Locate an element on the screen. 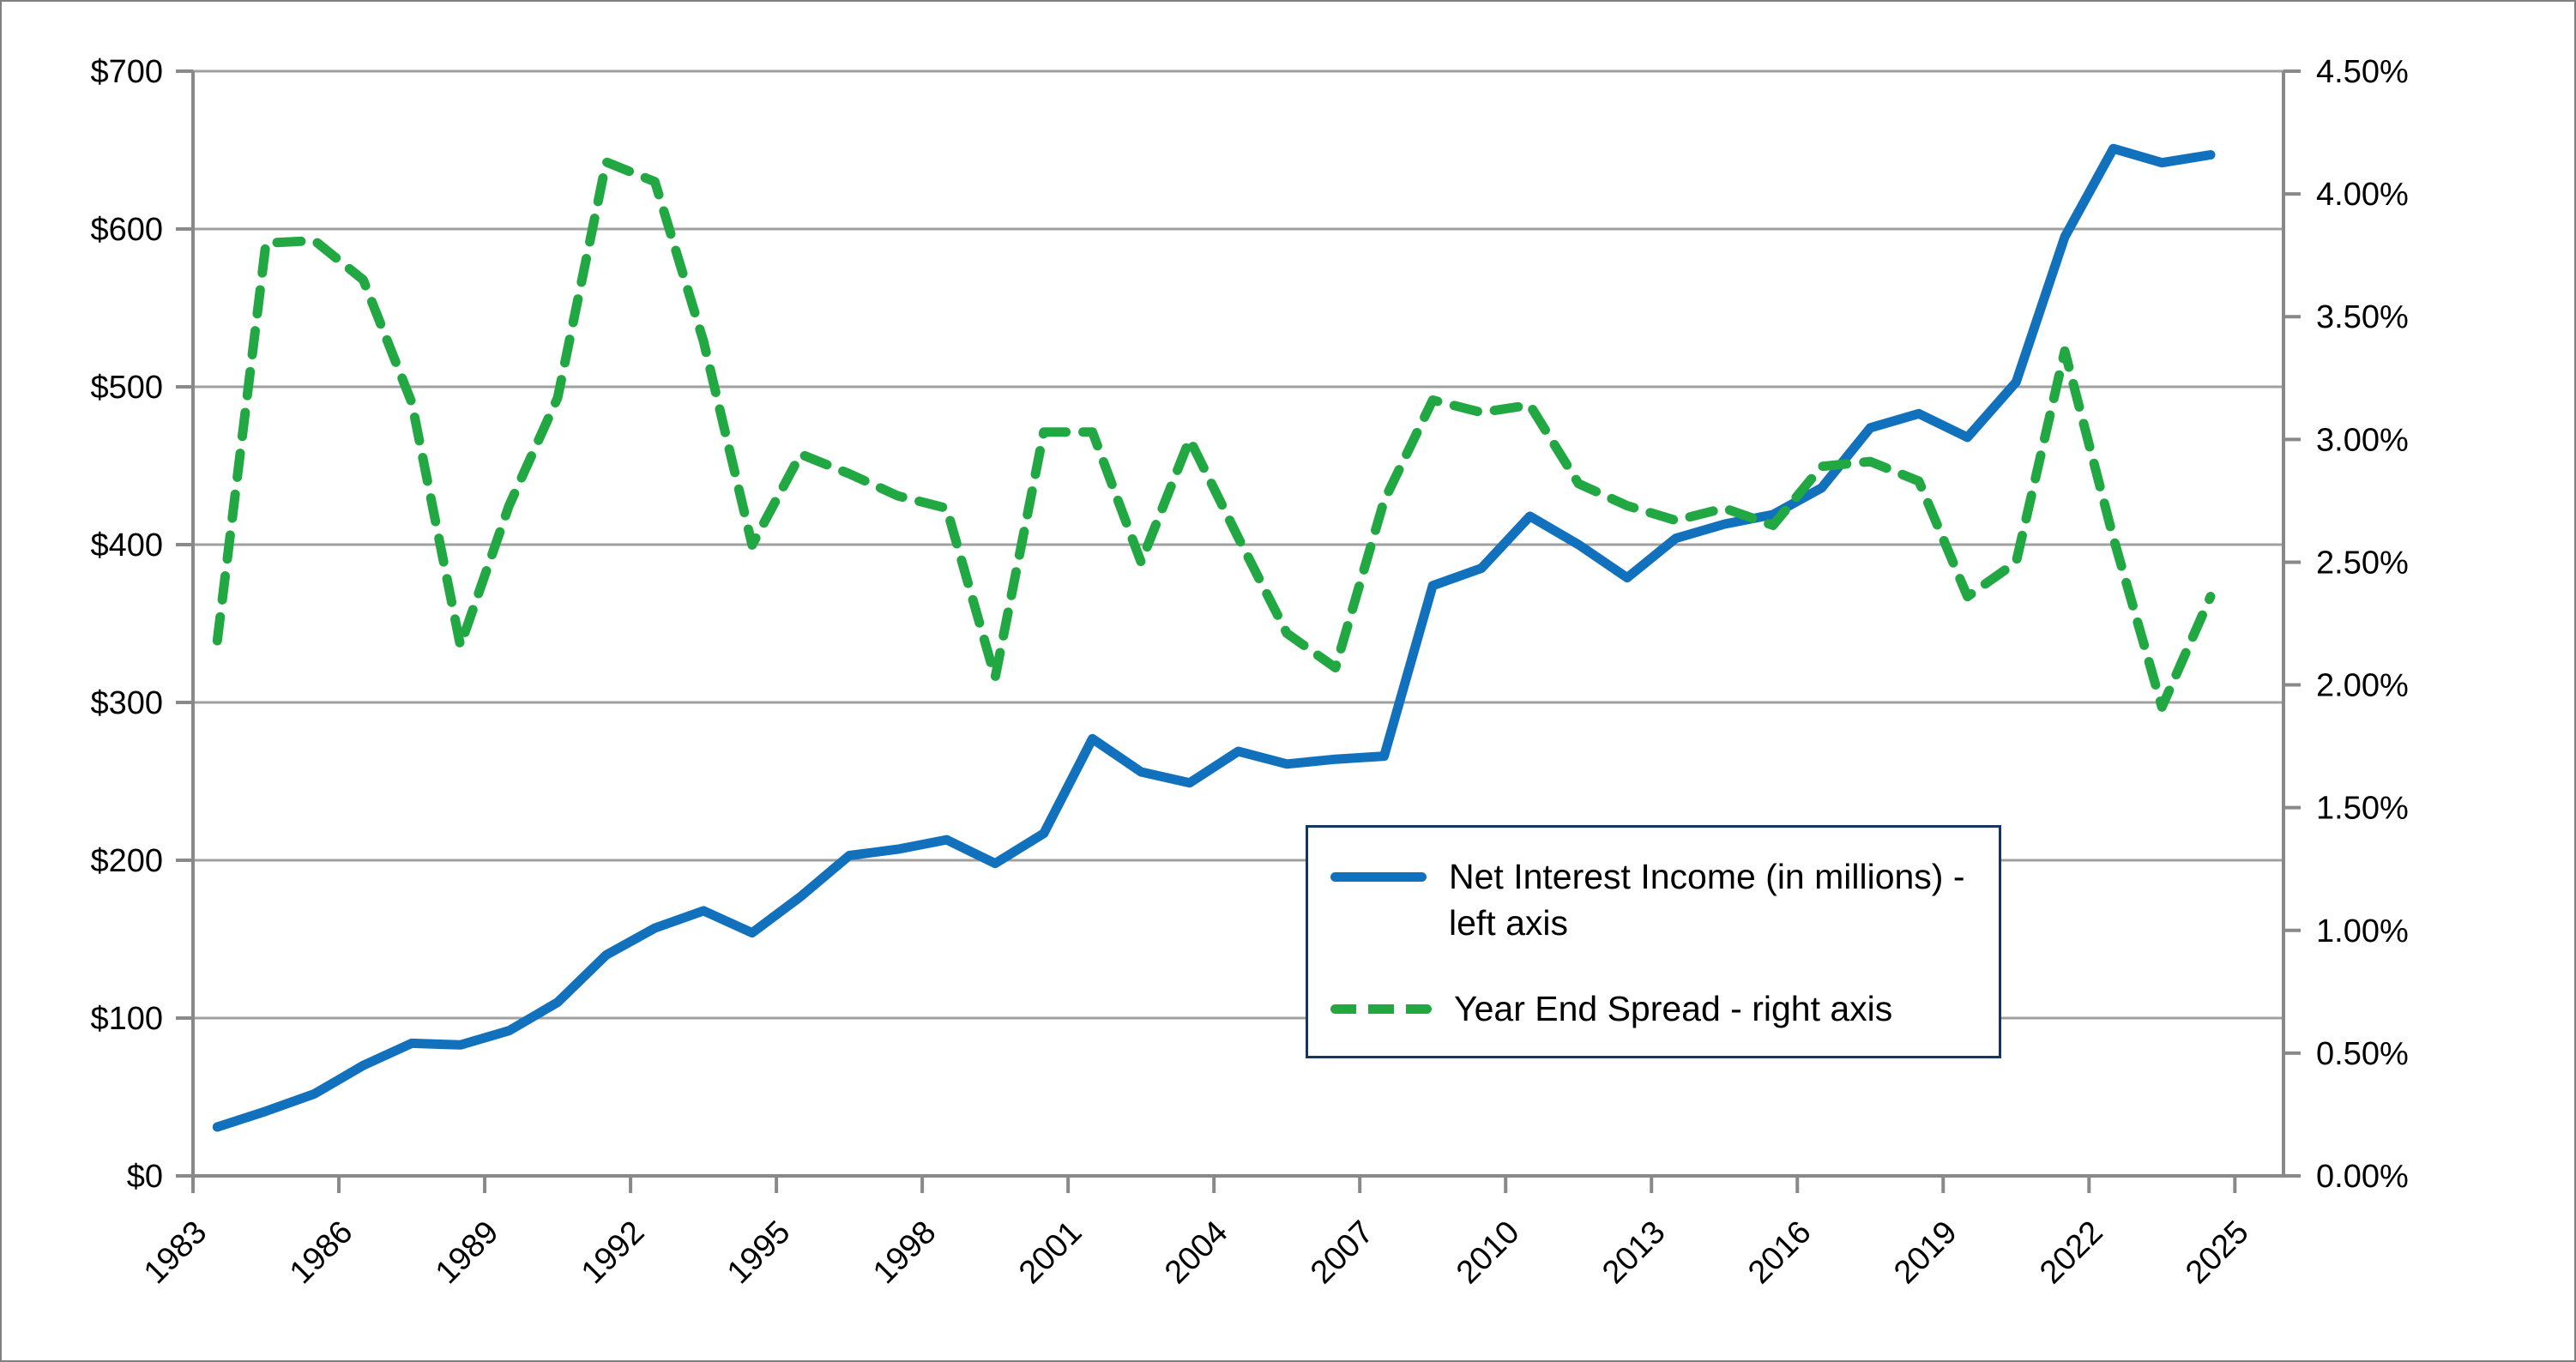 The image size is (2576, 1362). x-tick-label: 2001 is located at coordinates (1050, 1252).